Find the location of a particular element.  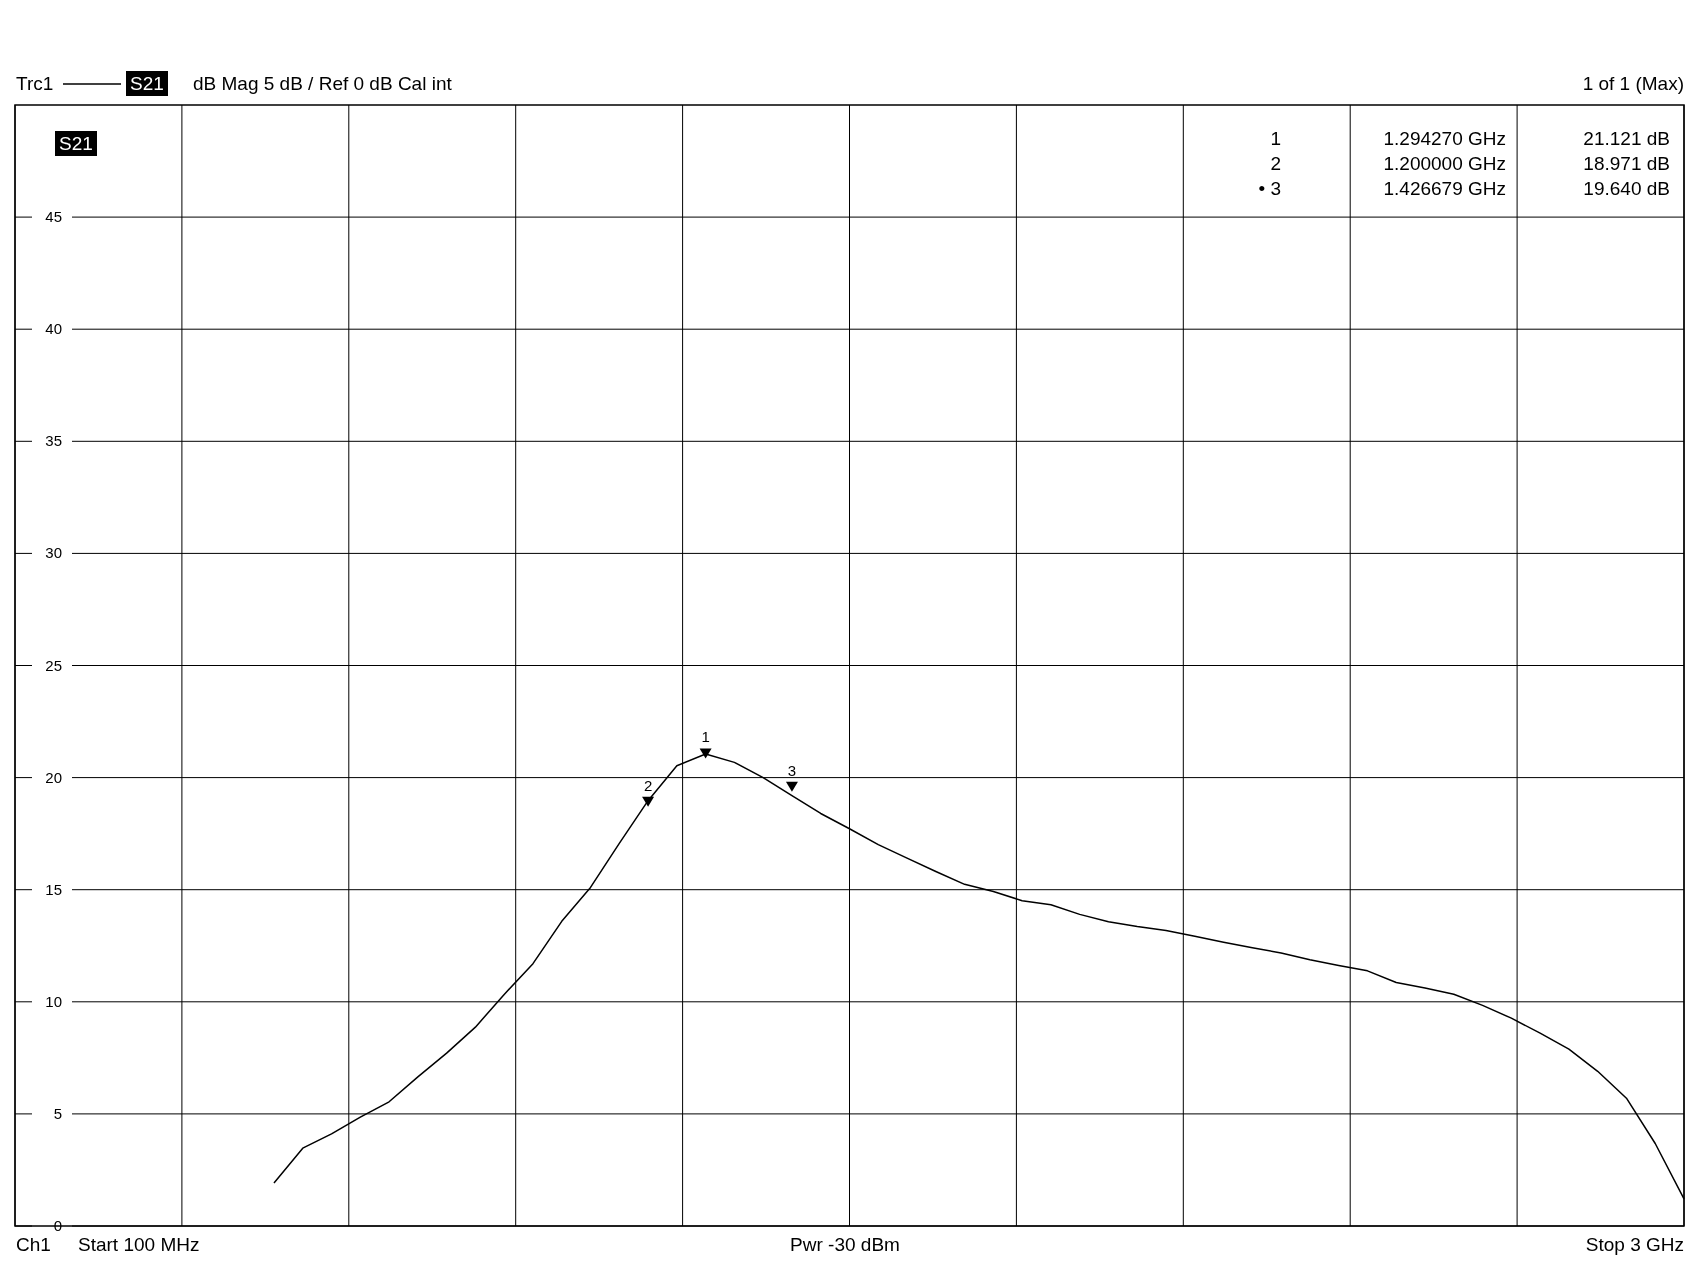

annotation: 18.971 dB is located at coordinates (1626, 163).